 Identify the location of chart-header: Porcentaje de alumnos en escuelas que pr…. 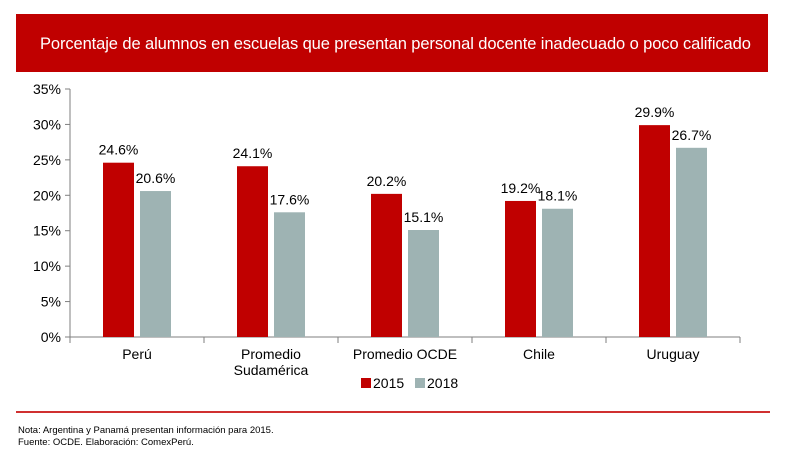
(392, 43).